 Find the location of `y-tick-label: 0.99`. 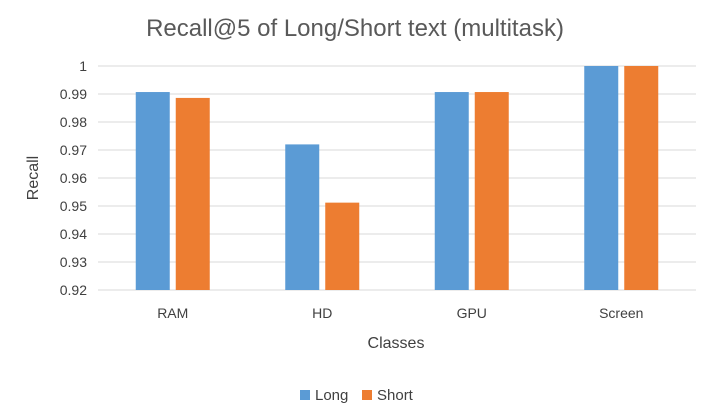

y-tick-label: 0.99 is located at coordinates (73, 94).